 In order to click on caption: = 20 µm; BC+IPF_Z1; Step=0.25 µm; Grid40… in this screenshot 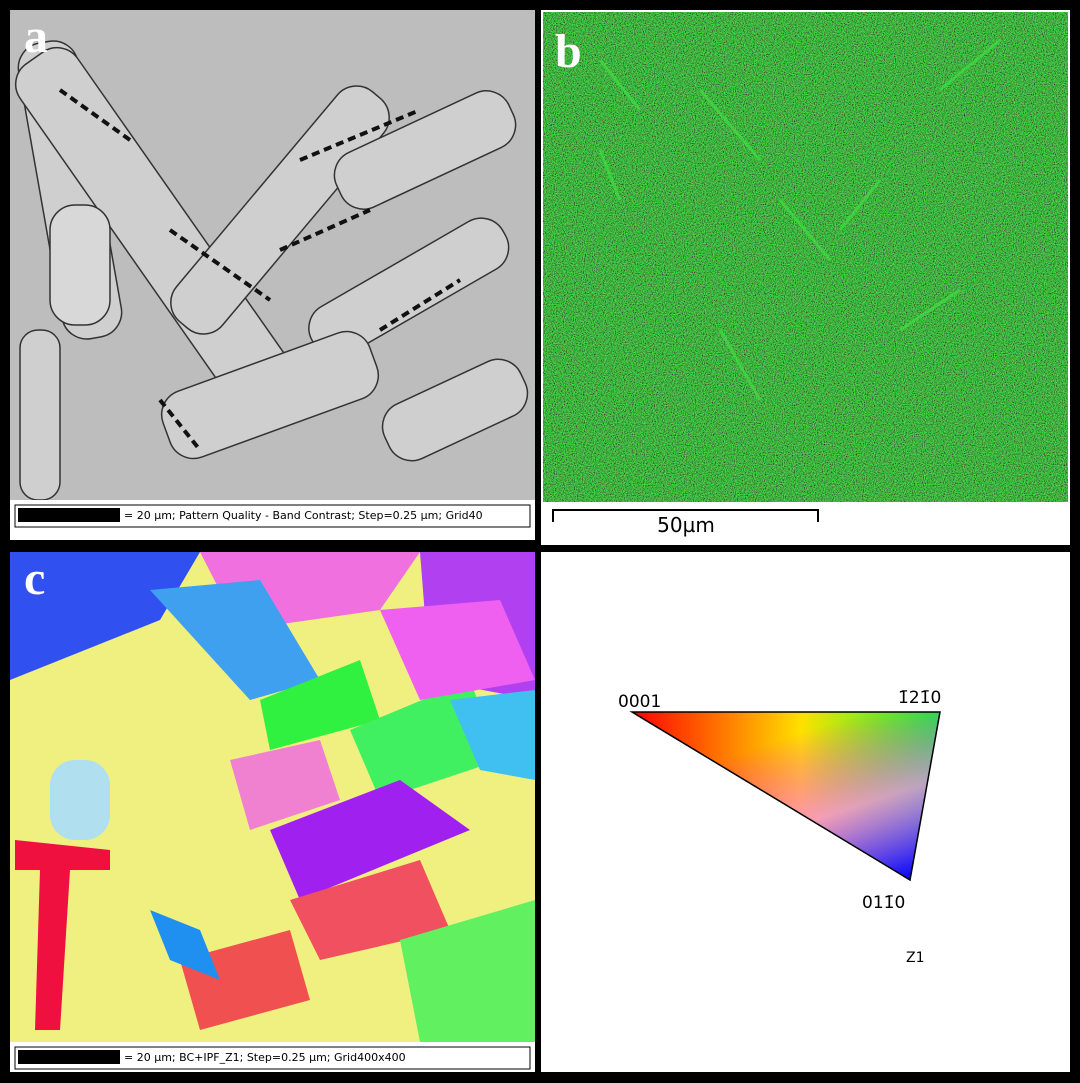, I will do `click(265, 1057)`.